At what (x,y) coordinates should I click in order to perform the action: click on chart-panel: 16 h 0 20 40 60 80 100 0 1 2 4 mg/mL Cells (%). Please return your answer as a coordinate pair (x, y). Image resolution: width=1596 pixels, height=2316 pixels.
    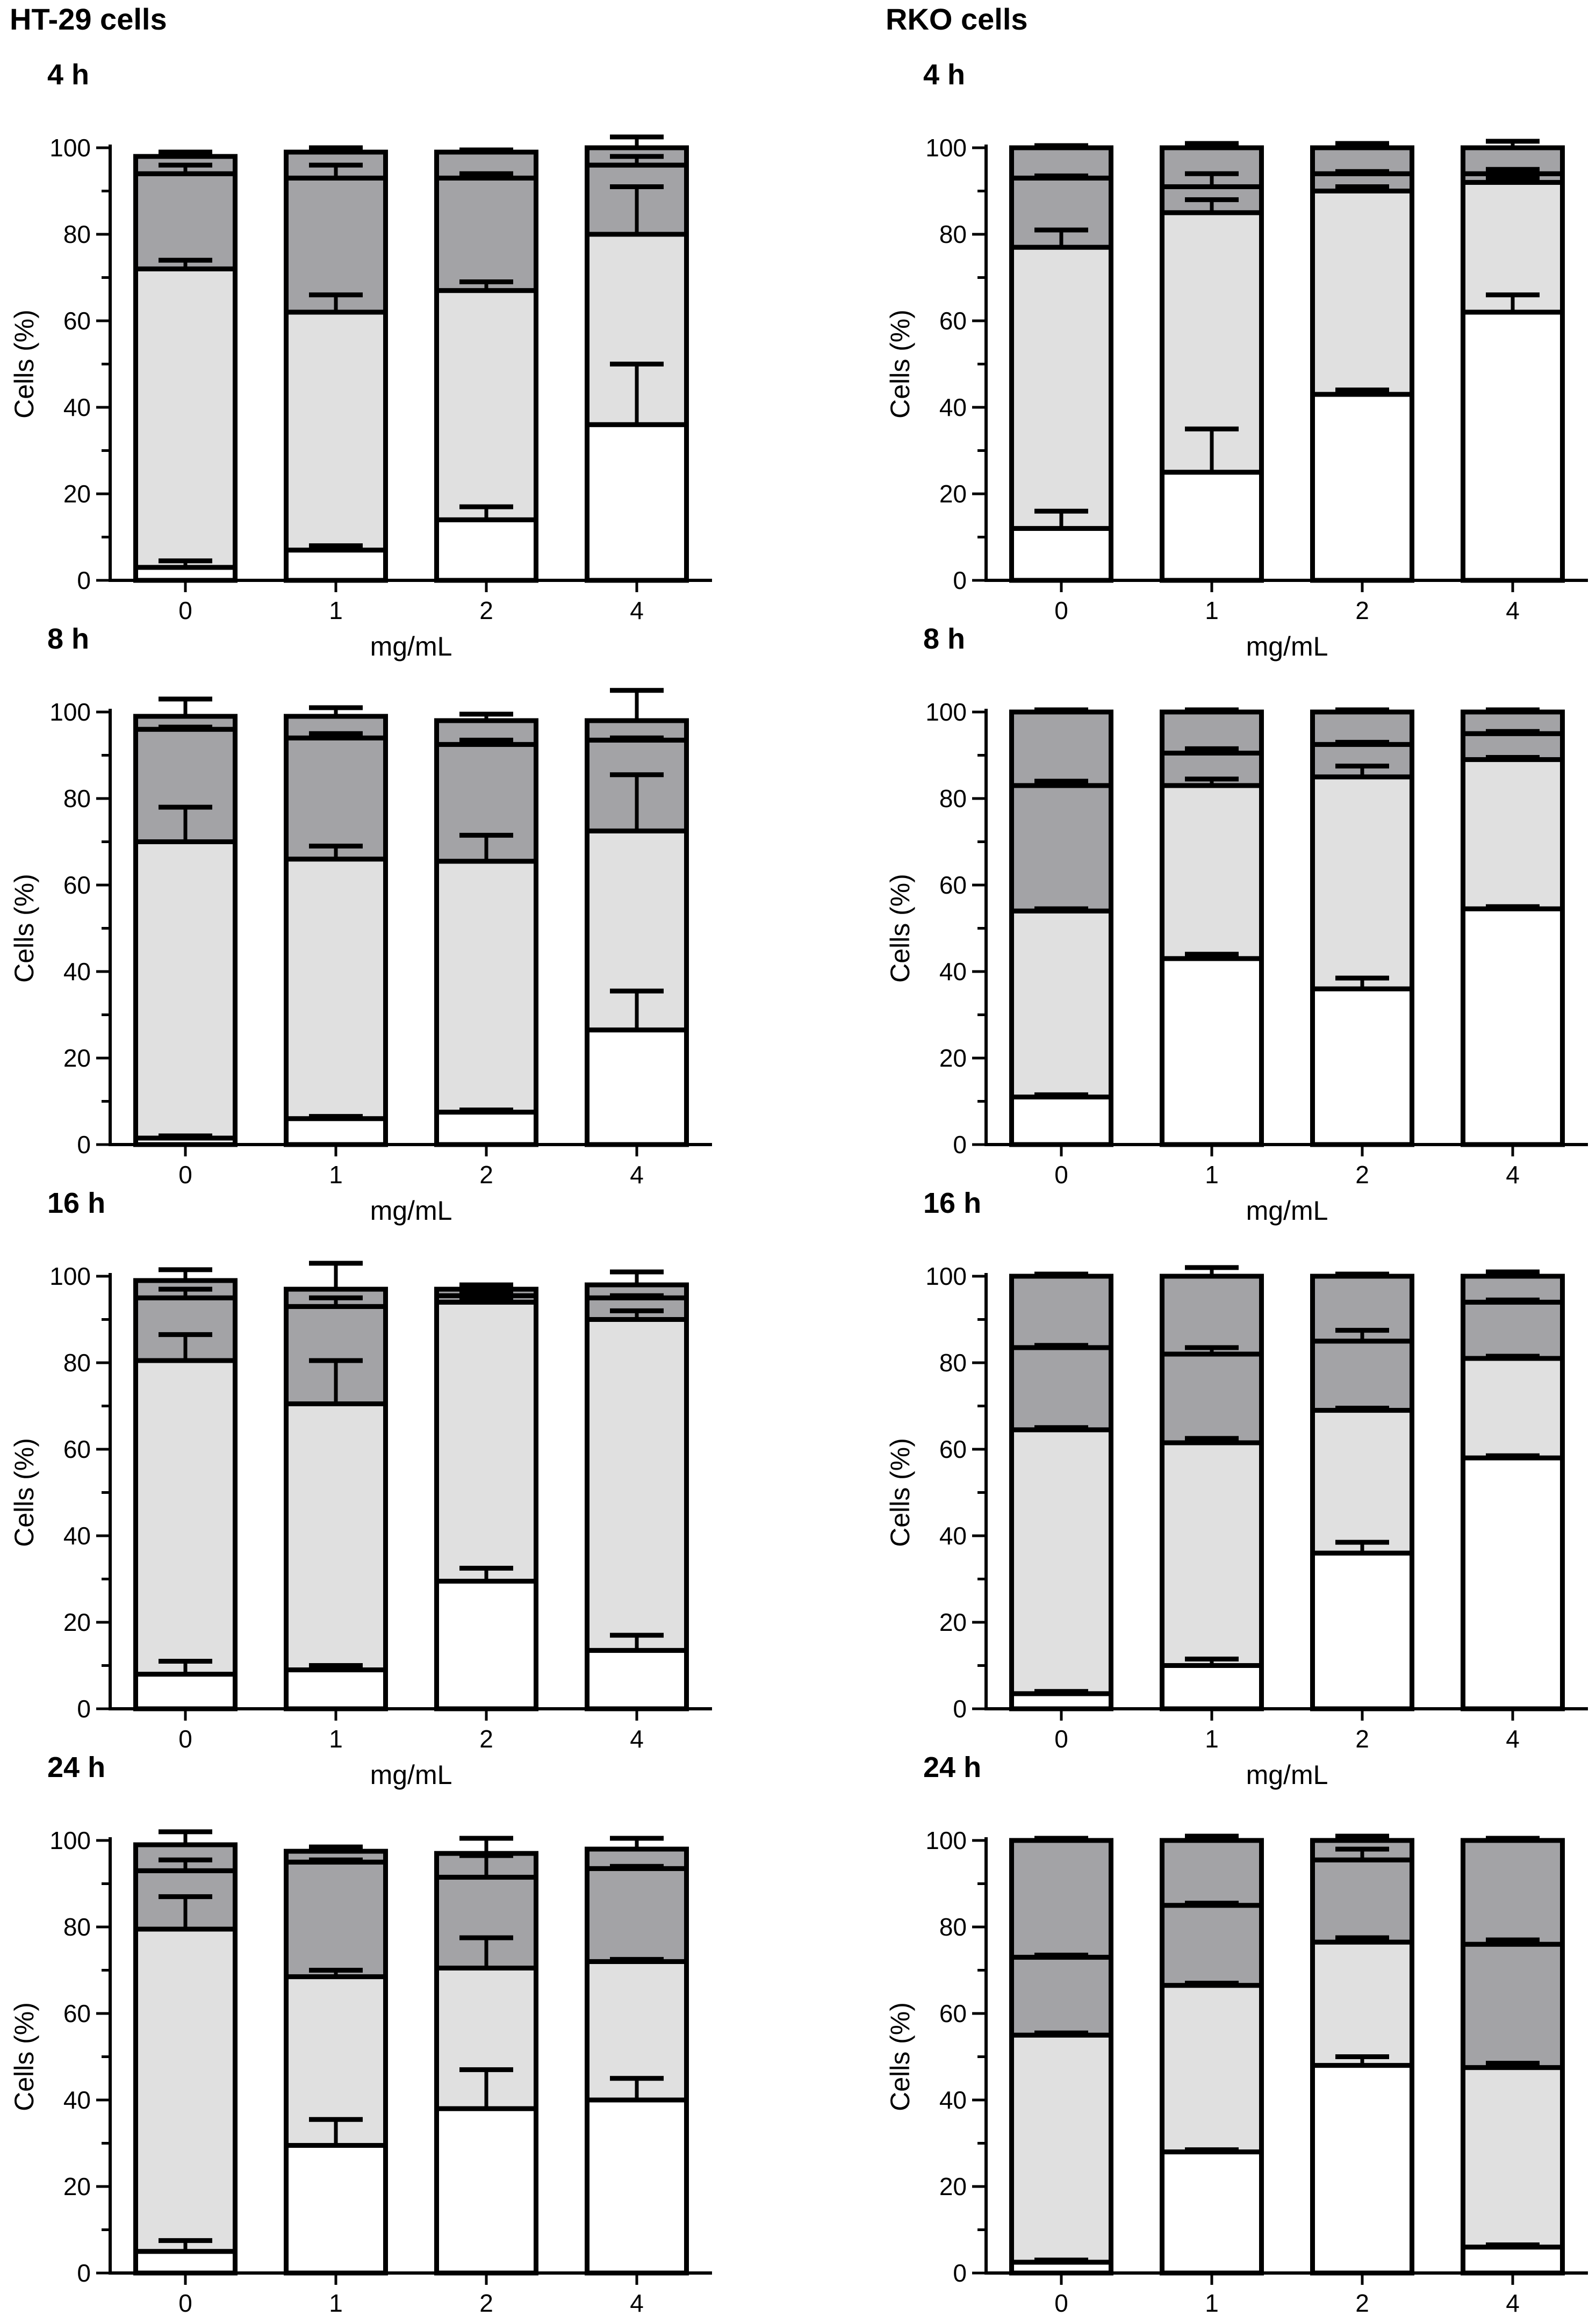
    Looking at the image, I should click on (1236, 1489).